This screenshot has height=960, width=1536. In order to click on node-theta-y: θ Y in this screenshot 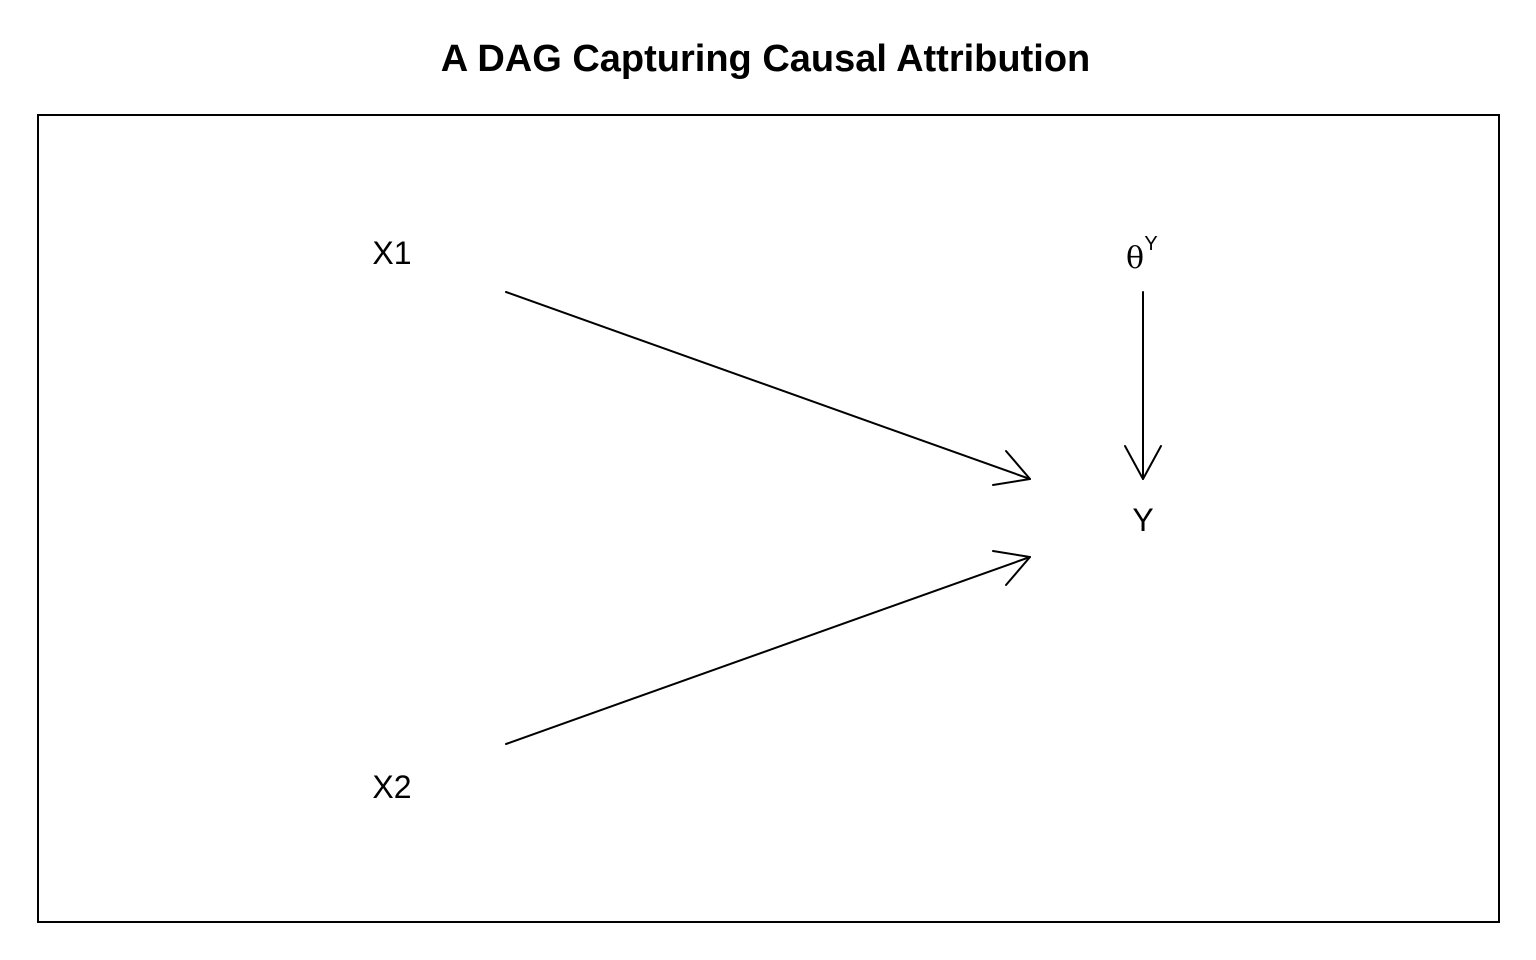, I will do `click(1142, 254)`.